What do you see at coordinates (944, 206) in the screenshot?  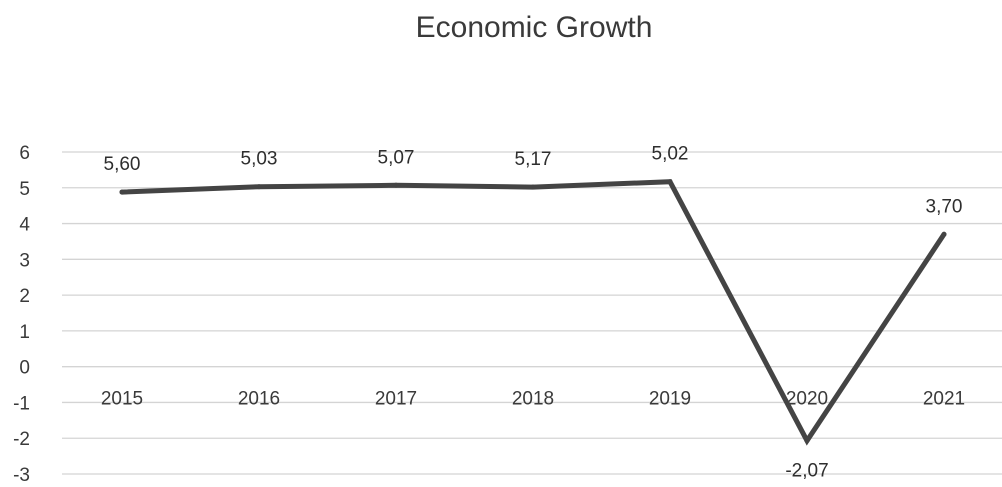 I see `data-label: 3,70` at bounding box center [944, 206].